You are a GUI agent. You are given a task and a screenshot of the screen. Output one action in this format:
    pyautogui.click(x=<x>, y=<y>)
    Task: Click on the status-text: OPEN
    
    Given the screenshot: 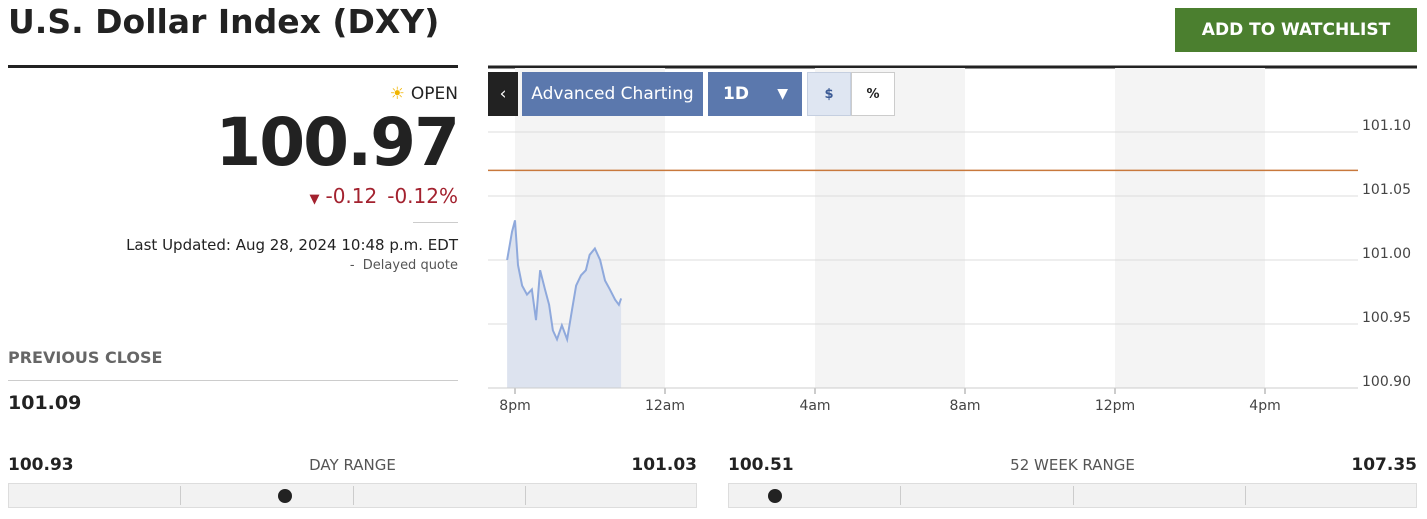 What is the action you would take?
    pyautogui.click(x=434, y=94)
    